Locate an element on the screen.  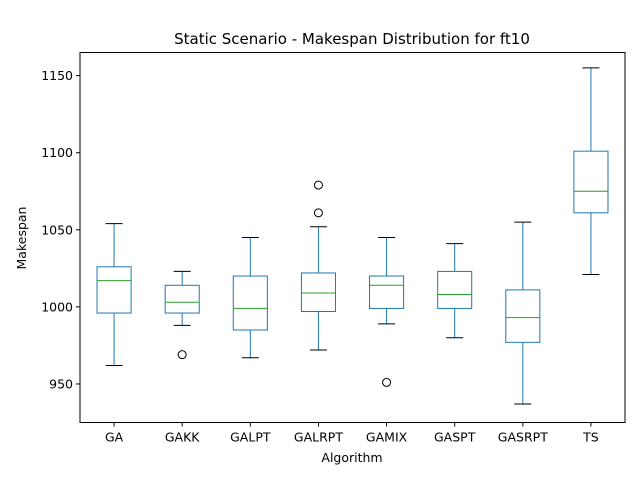
box-gaspt is located at coordinates (455, 291).